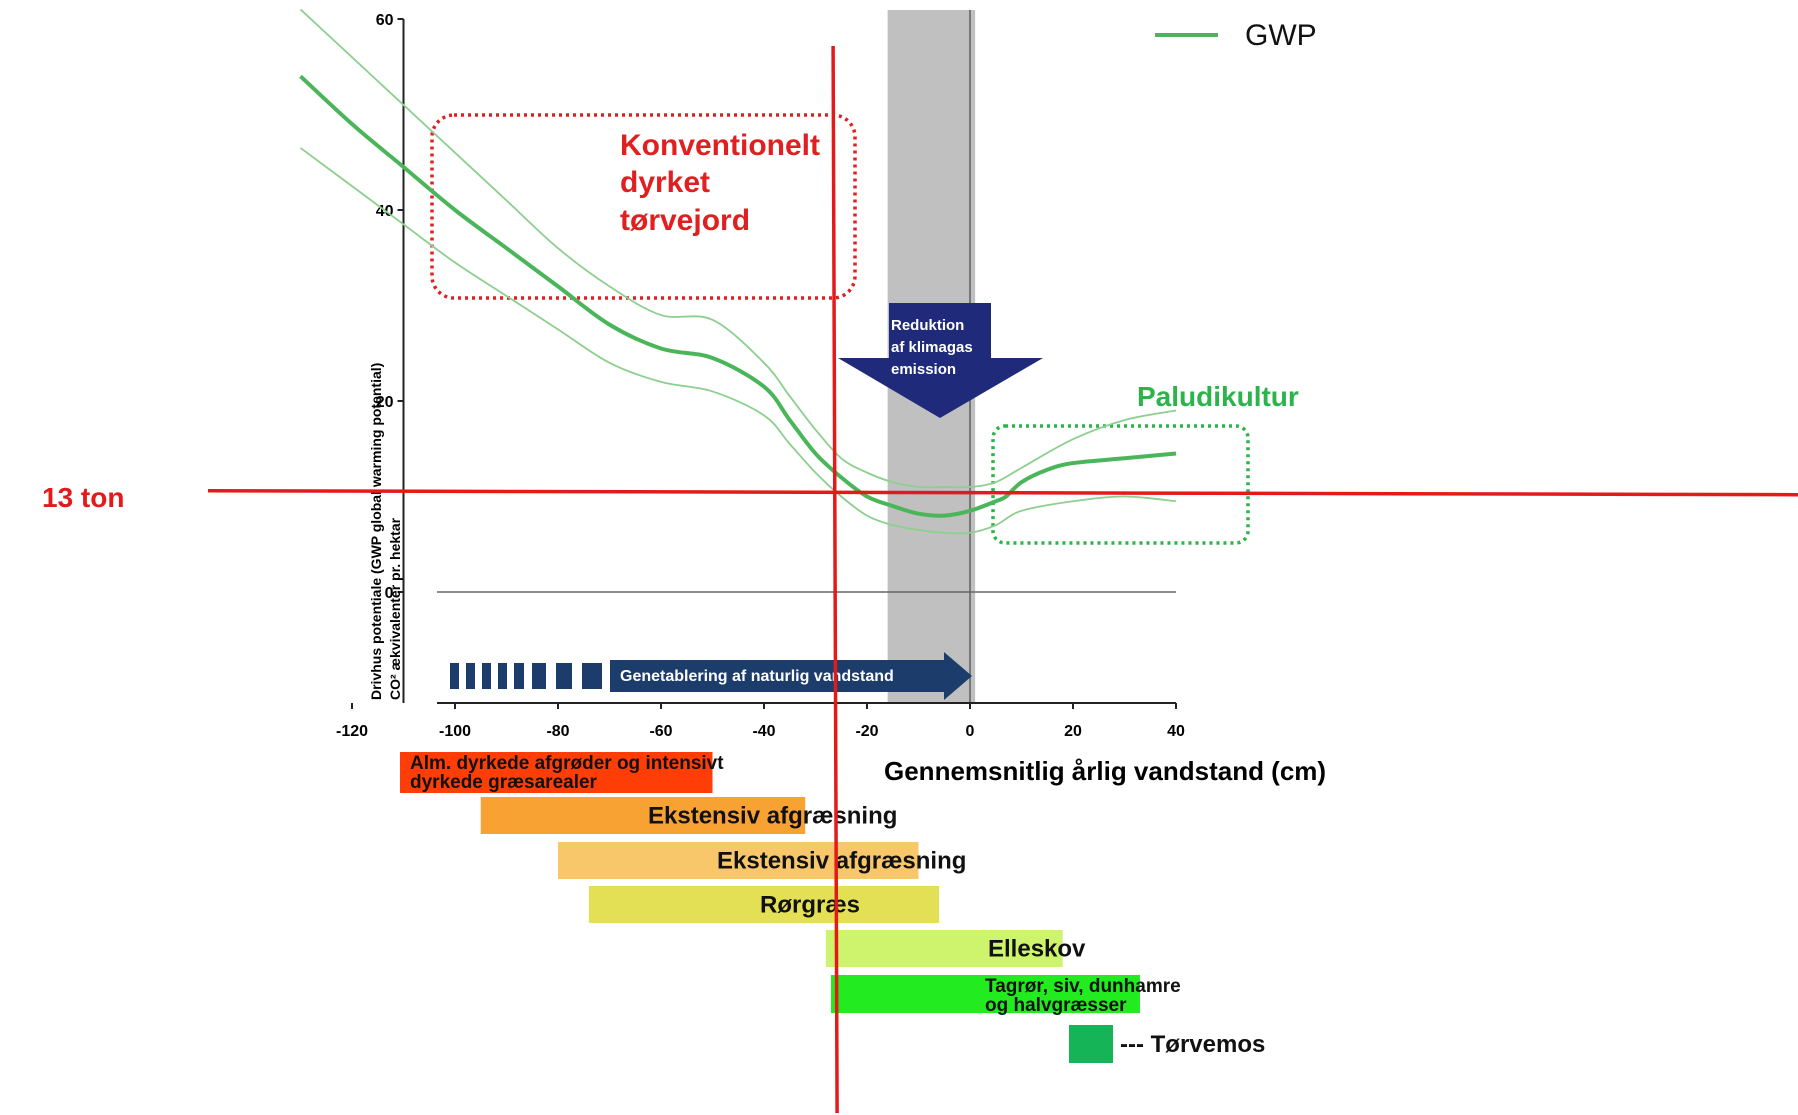 The width and height of the screenshot is (1798, 1115). I want to click on restoration-arrow, so click(711, 676).